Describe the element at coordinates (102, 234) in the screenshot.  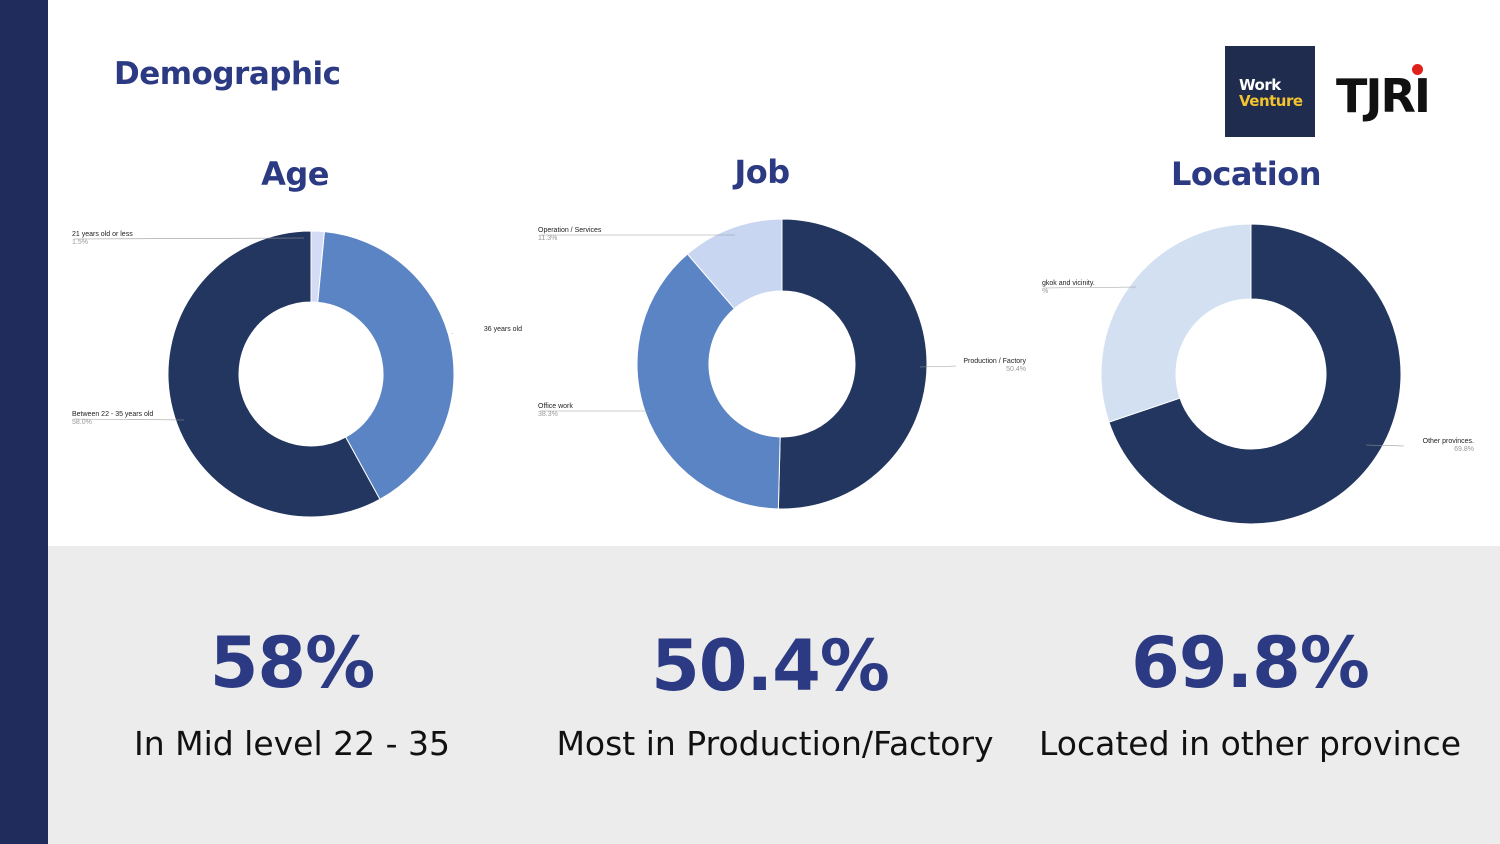
I see `age-slice-label-0: 21 years old or less` at that location.